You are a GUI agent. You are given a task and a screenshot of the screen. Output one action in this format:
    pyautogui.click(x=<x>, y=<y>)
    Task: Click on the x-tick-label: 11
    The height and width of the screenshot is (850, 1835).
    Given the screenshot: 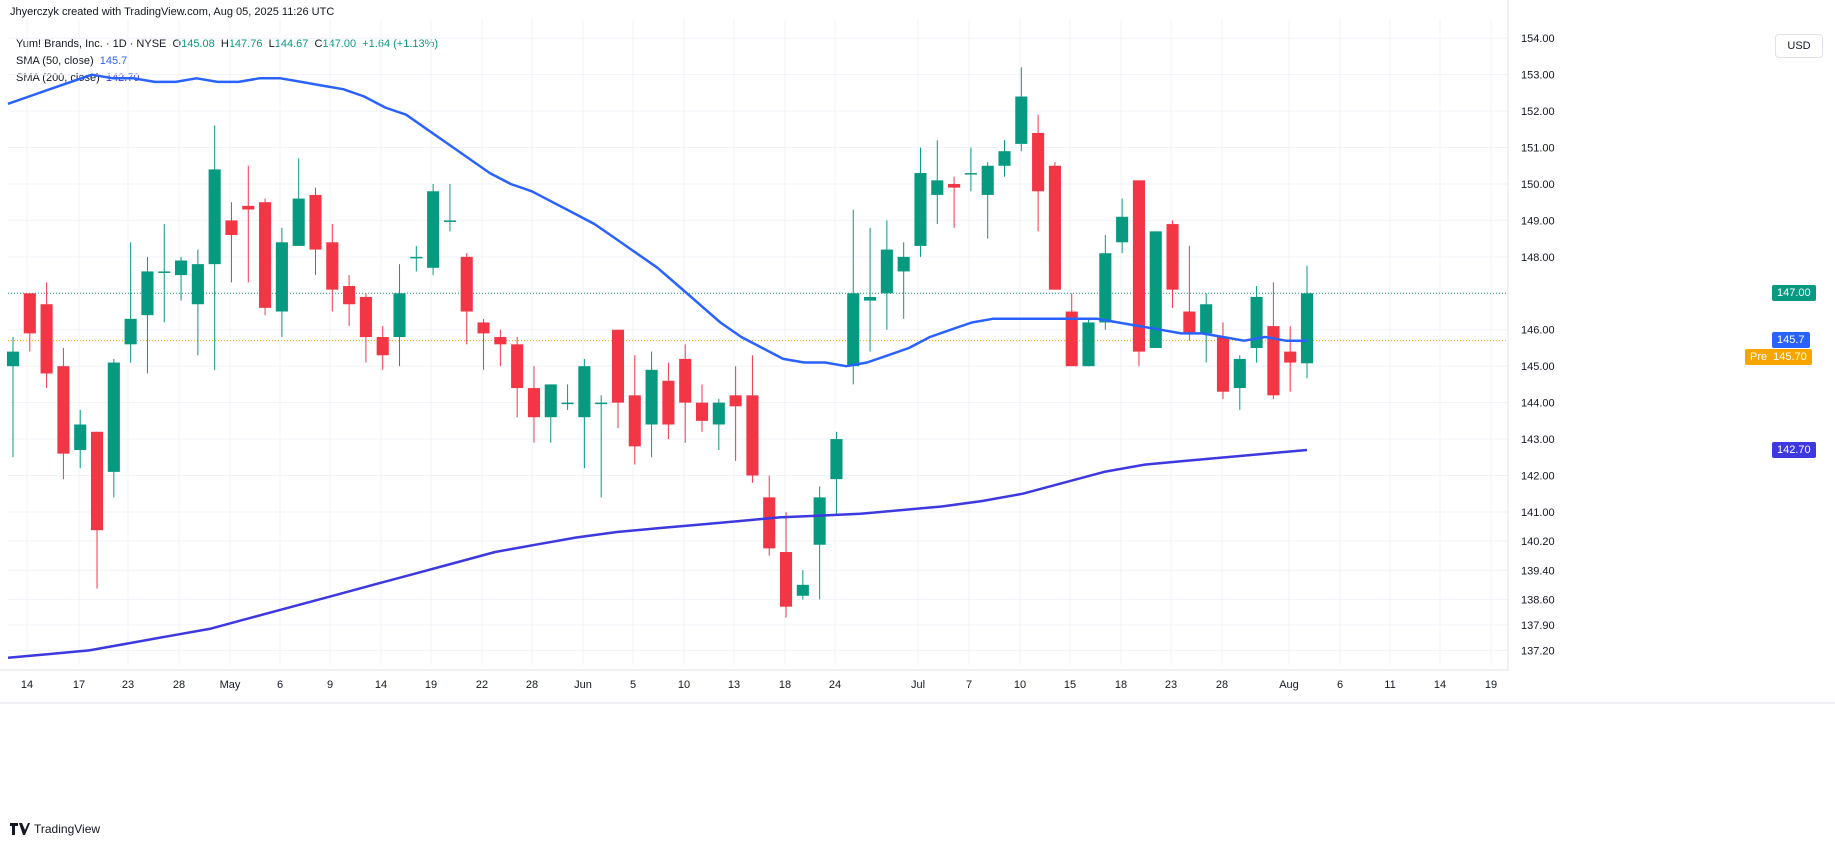 What is the action you would take?
    pyautogui.click(x=1389, y=685)
    